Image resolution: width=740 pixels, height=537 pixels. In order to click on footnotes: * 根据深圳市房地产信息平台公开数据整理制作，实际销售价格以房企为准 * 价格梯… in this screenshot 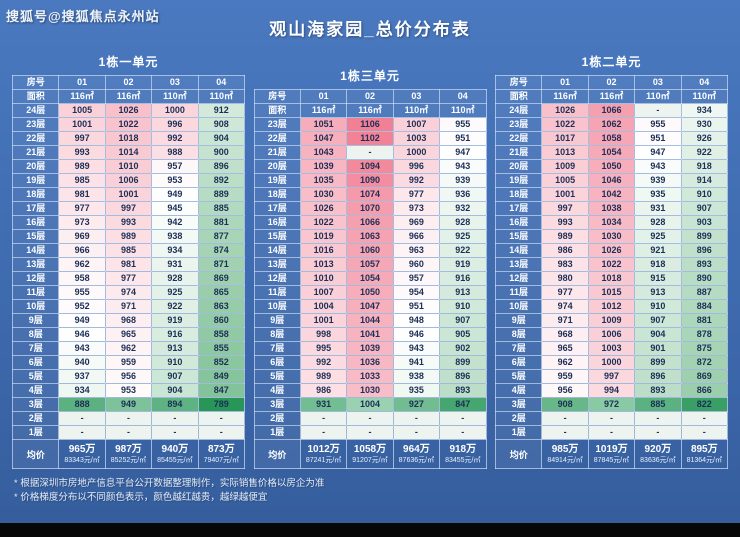, I will do `click(377, 491)`.